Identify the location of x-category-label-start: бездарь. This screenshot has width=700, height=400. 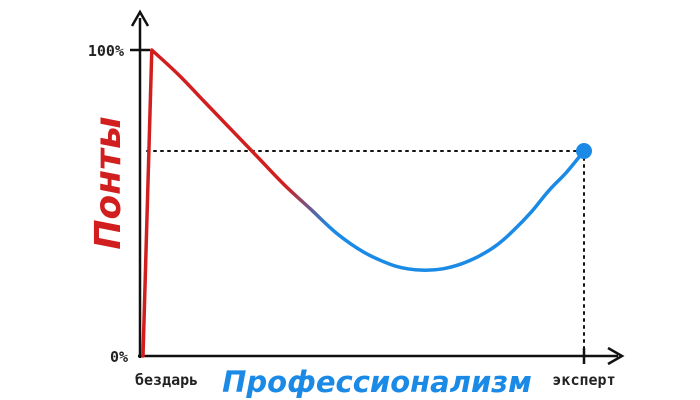
(166, 380).